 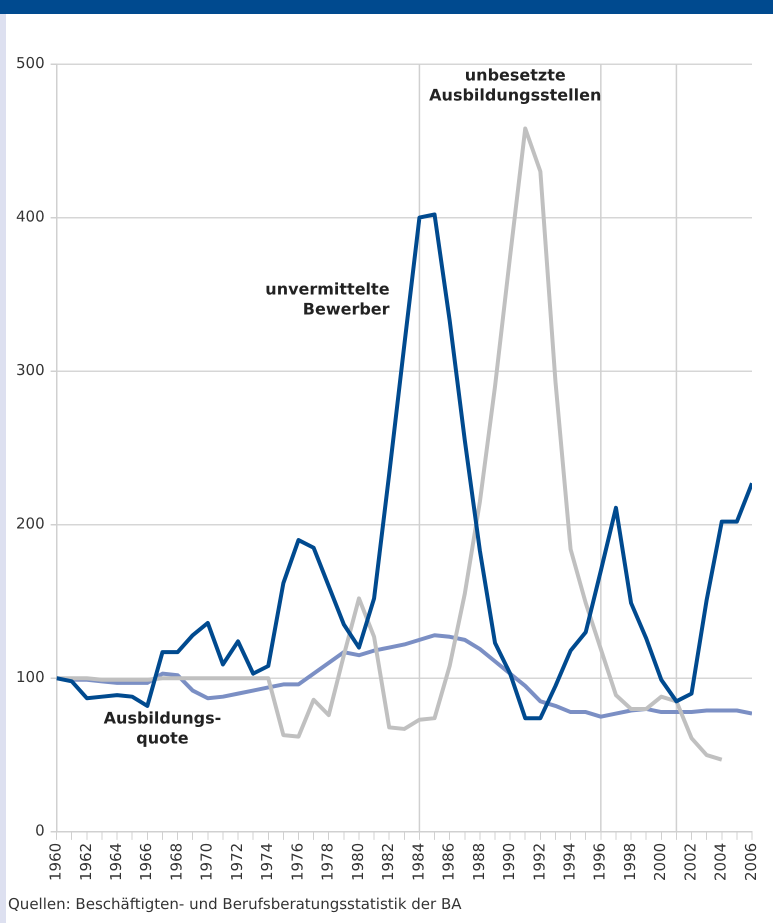 I want to click on x-tick-label: 1966, so click(x=146, y=862).